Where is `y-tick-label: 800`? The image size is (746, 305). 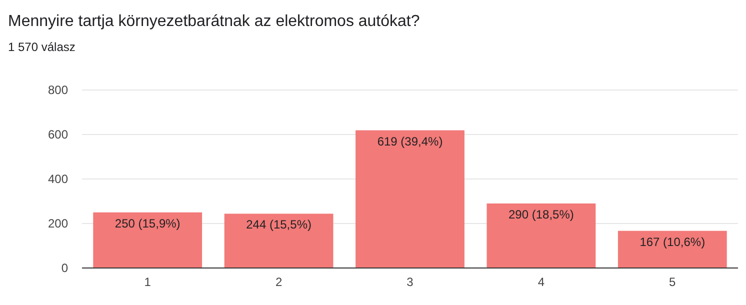 y-tick-label: 800 is located at coordinates (58, 90).